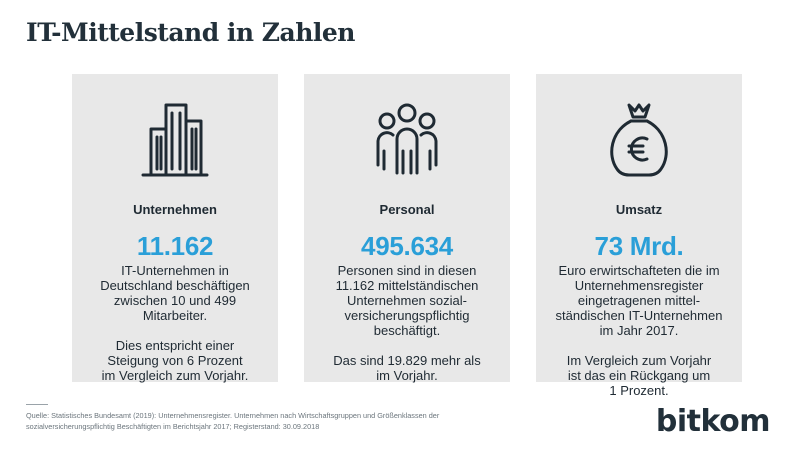  What do you see at coordinates (190, 32) in the screenshot?
I see `page-title: IT-Mittelstand in Zahlen` at bounding box center [190, 32].